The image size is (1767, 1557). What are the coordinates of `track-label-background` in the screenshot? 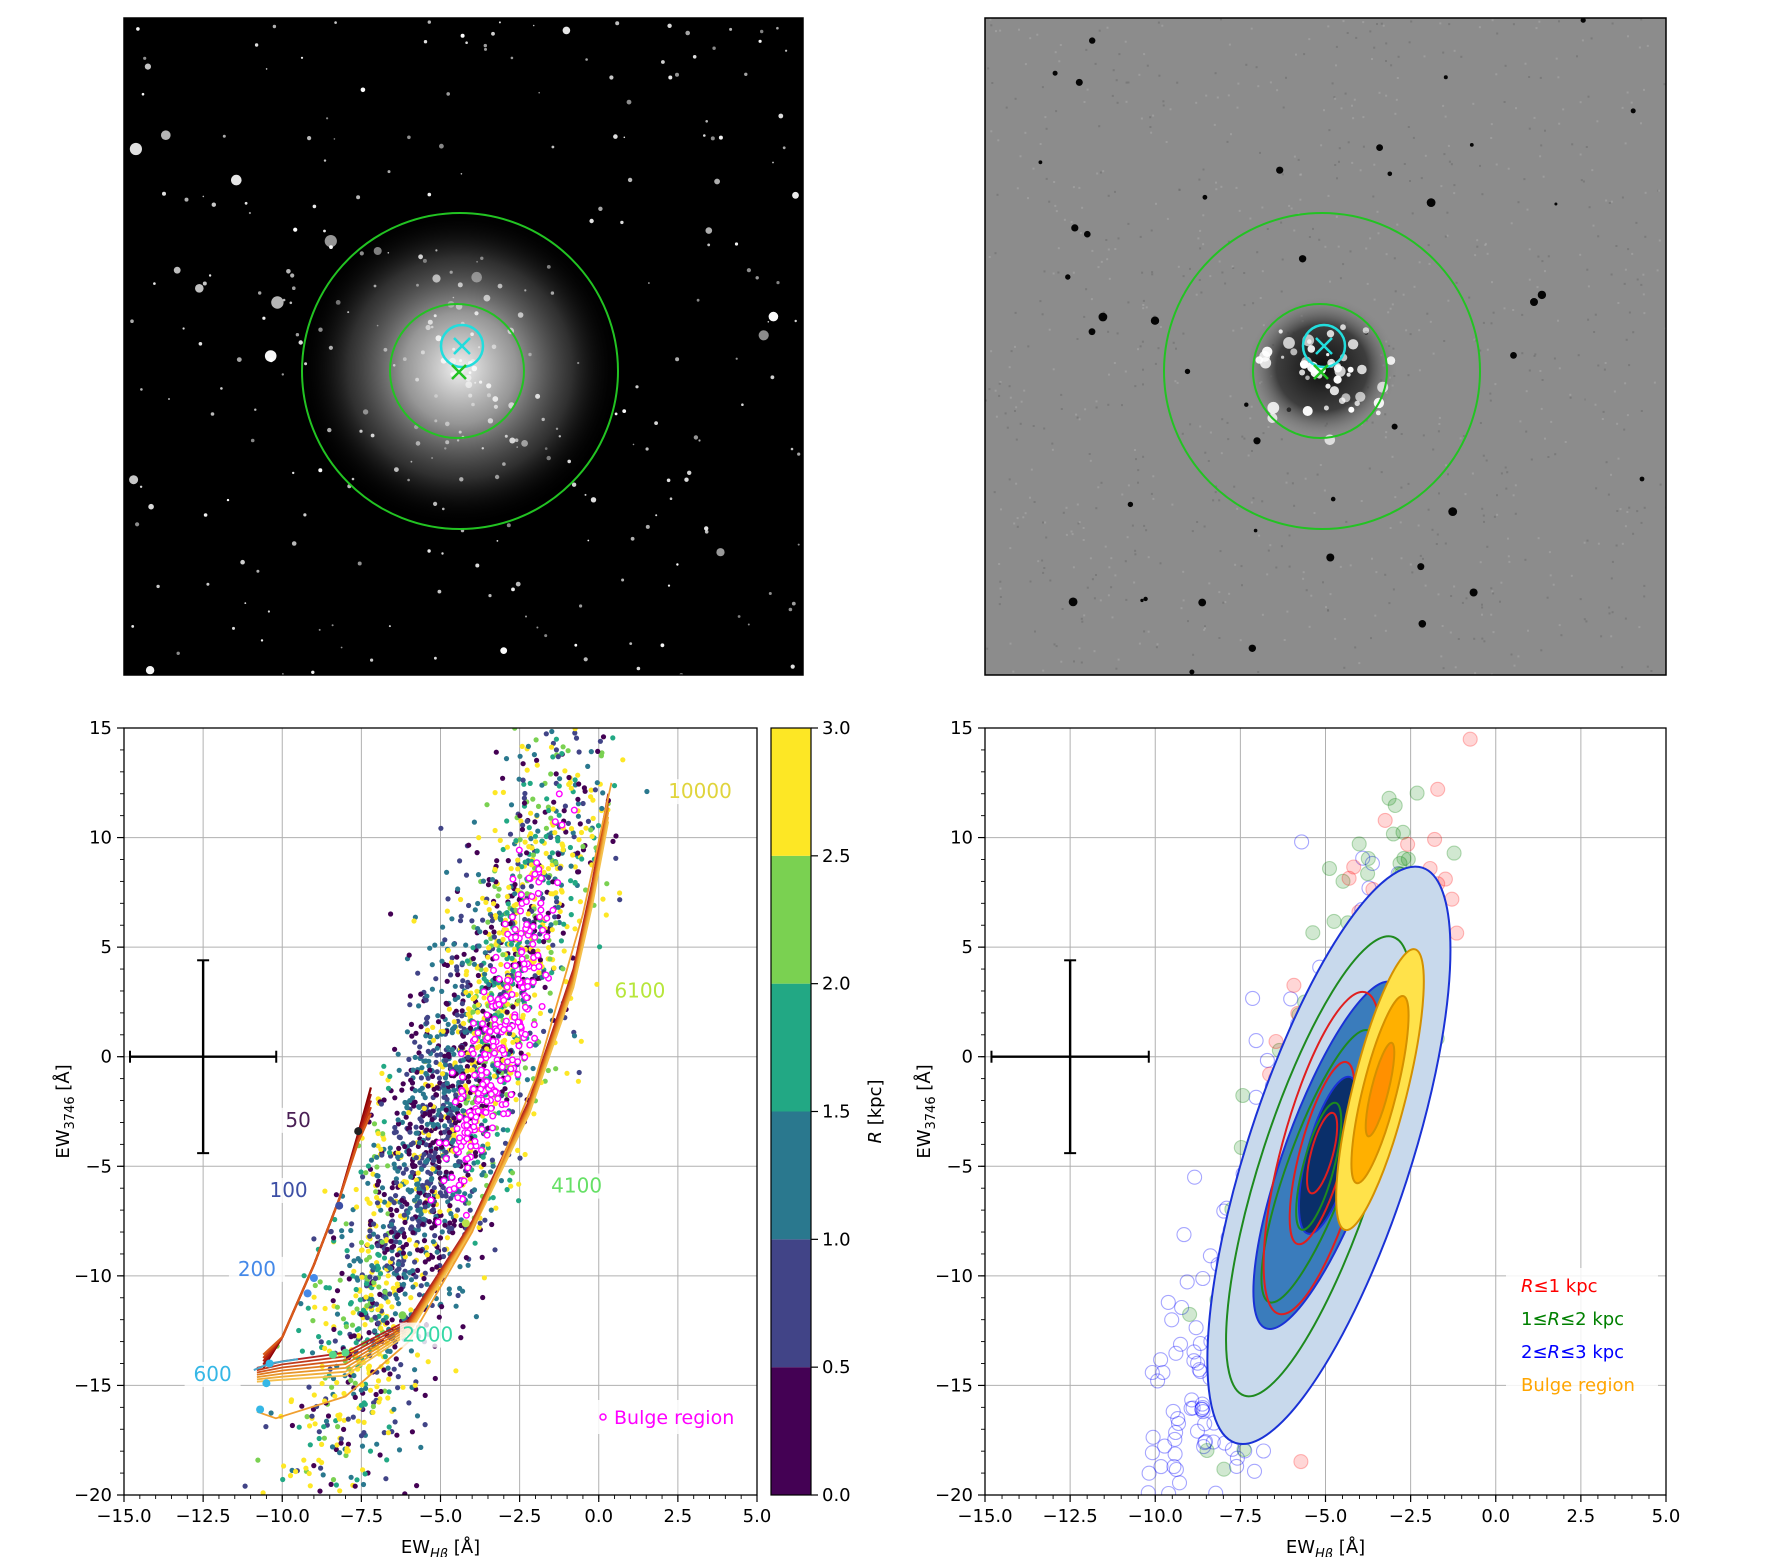 It's located at (639, 991).